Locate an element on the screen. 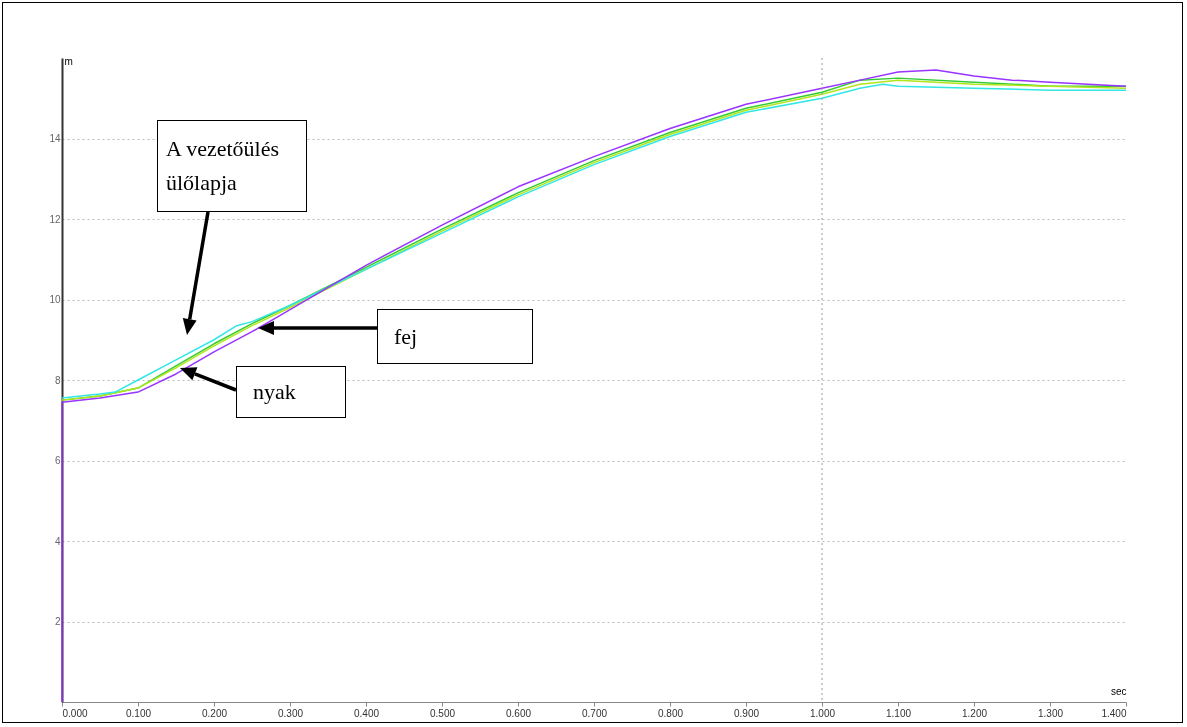 Image resolution: width=1187 pixels, height=727 pixels. x-tick-label: 0.500 is located at coordinates (442, 713).